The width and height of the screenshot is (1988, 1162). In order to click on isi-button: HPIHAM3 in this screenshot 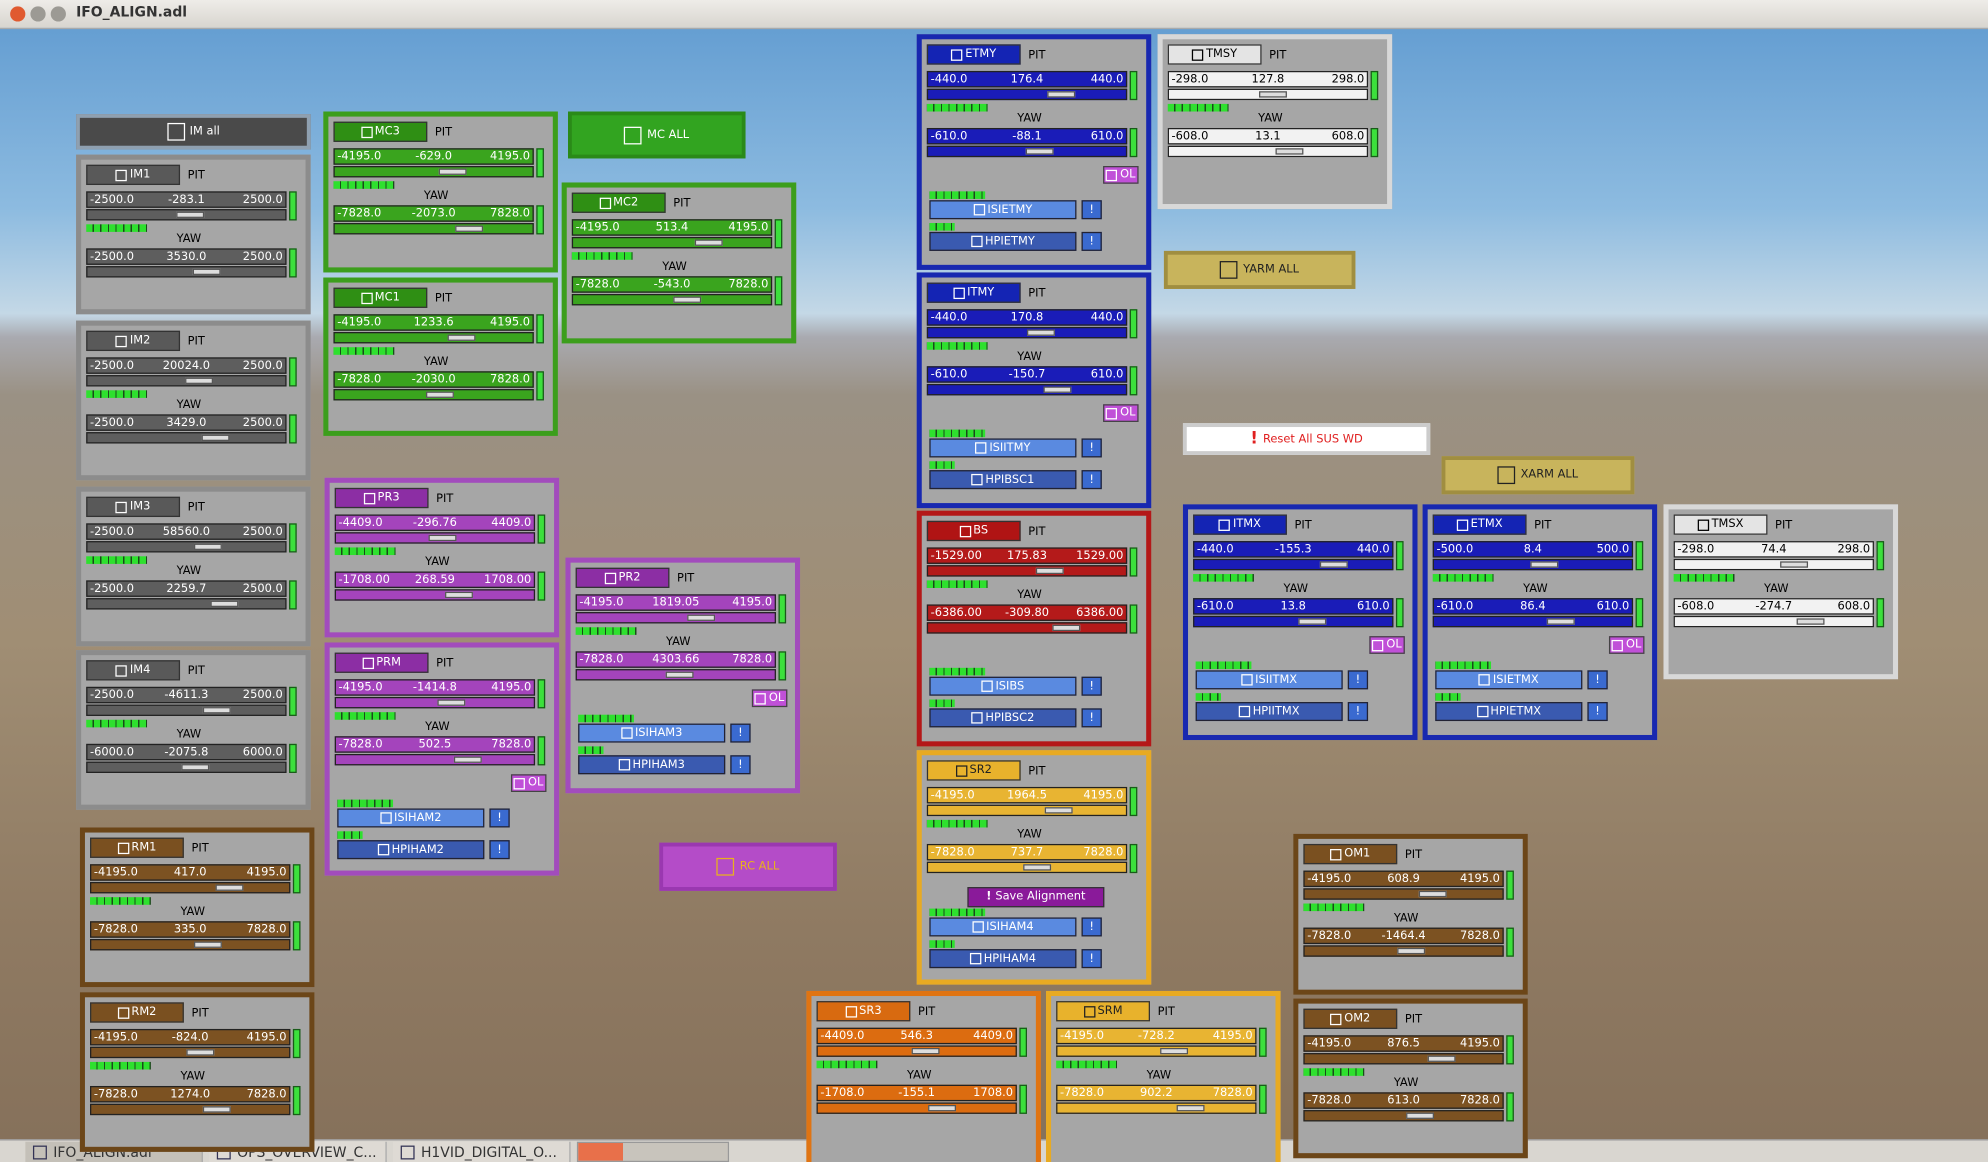, I will do `click(652, 765)`.